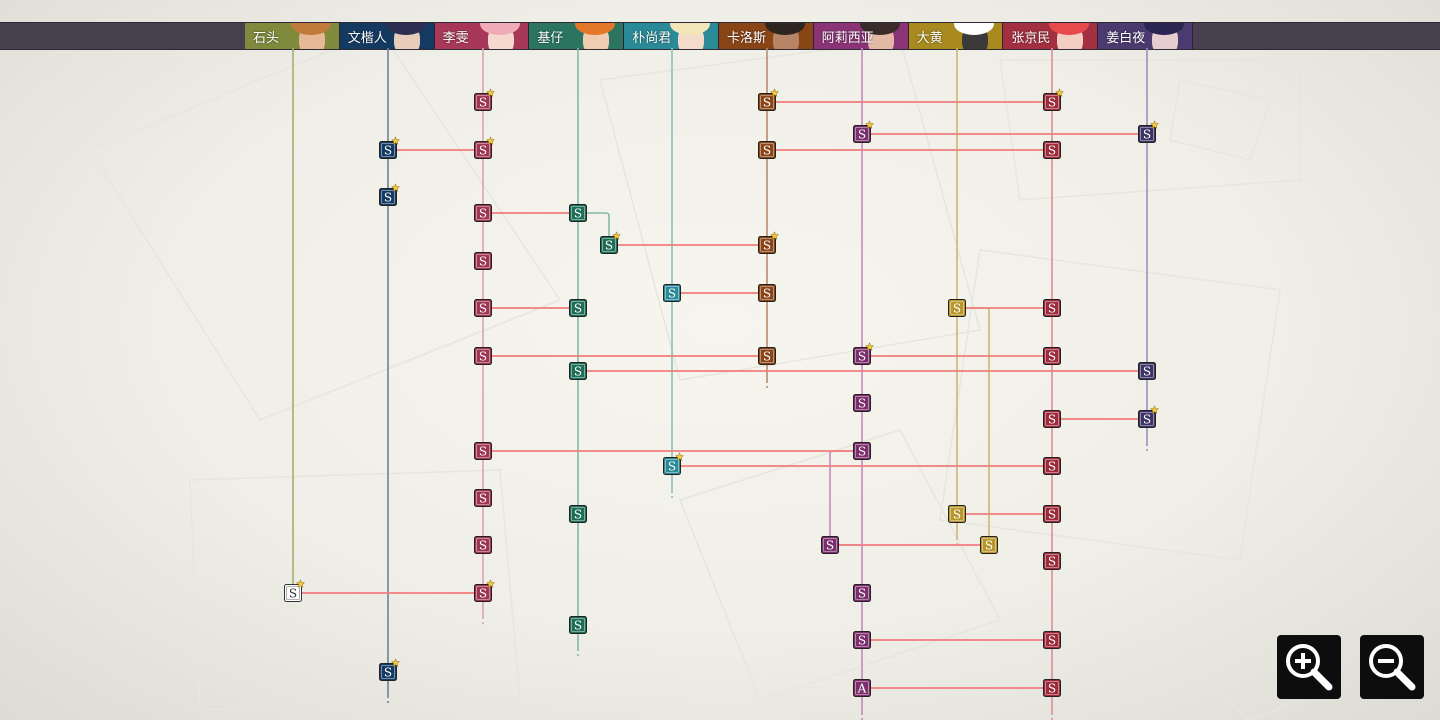 Image resolution: width=1440 pixels, height=720 pixels. I want to click on event-node: A, so click(862, 688).